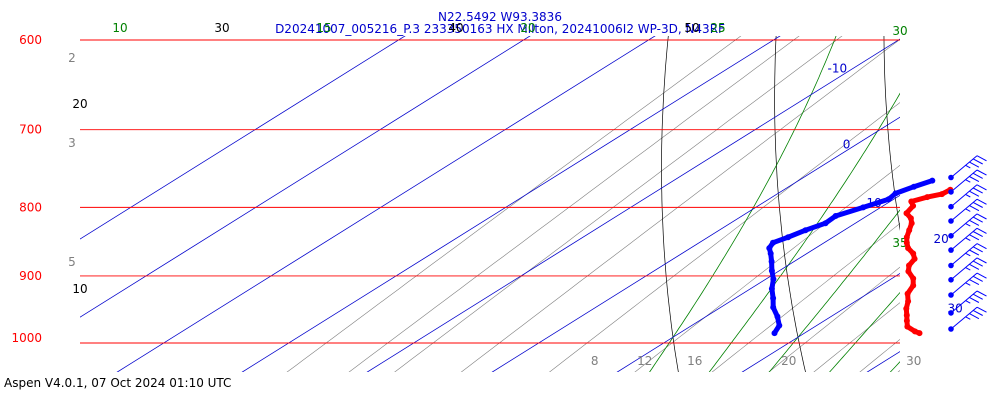 Image resolution: width=1000 pixels, height=400 pixels. I want to click on moist-adiabat-label-25: 25, so click(717, 28).